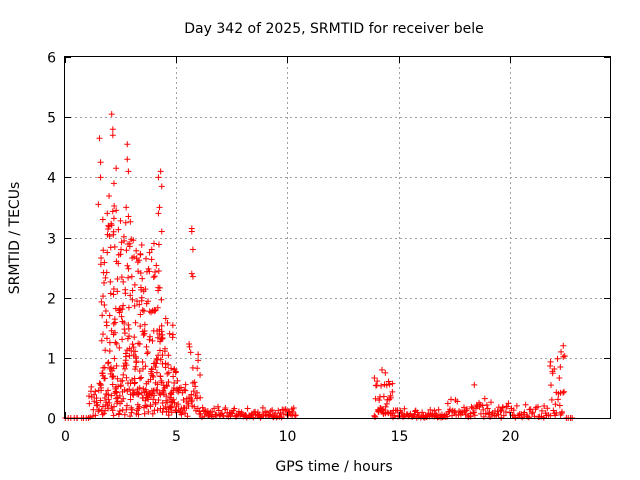 The image size is (640, 480). I want to click on y-tick-label: 4, so click(51, 179).